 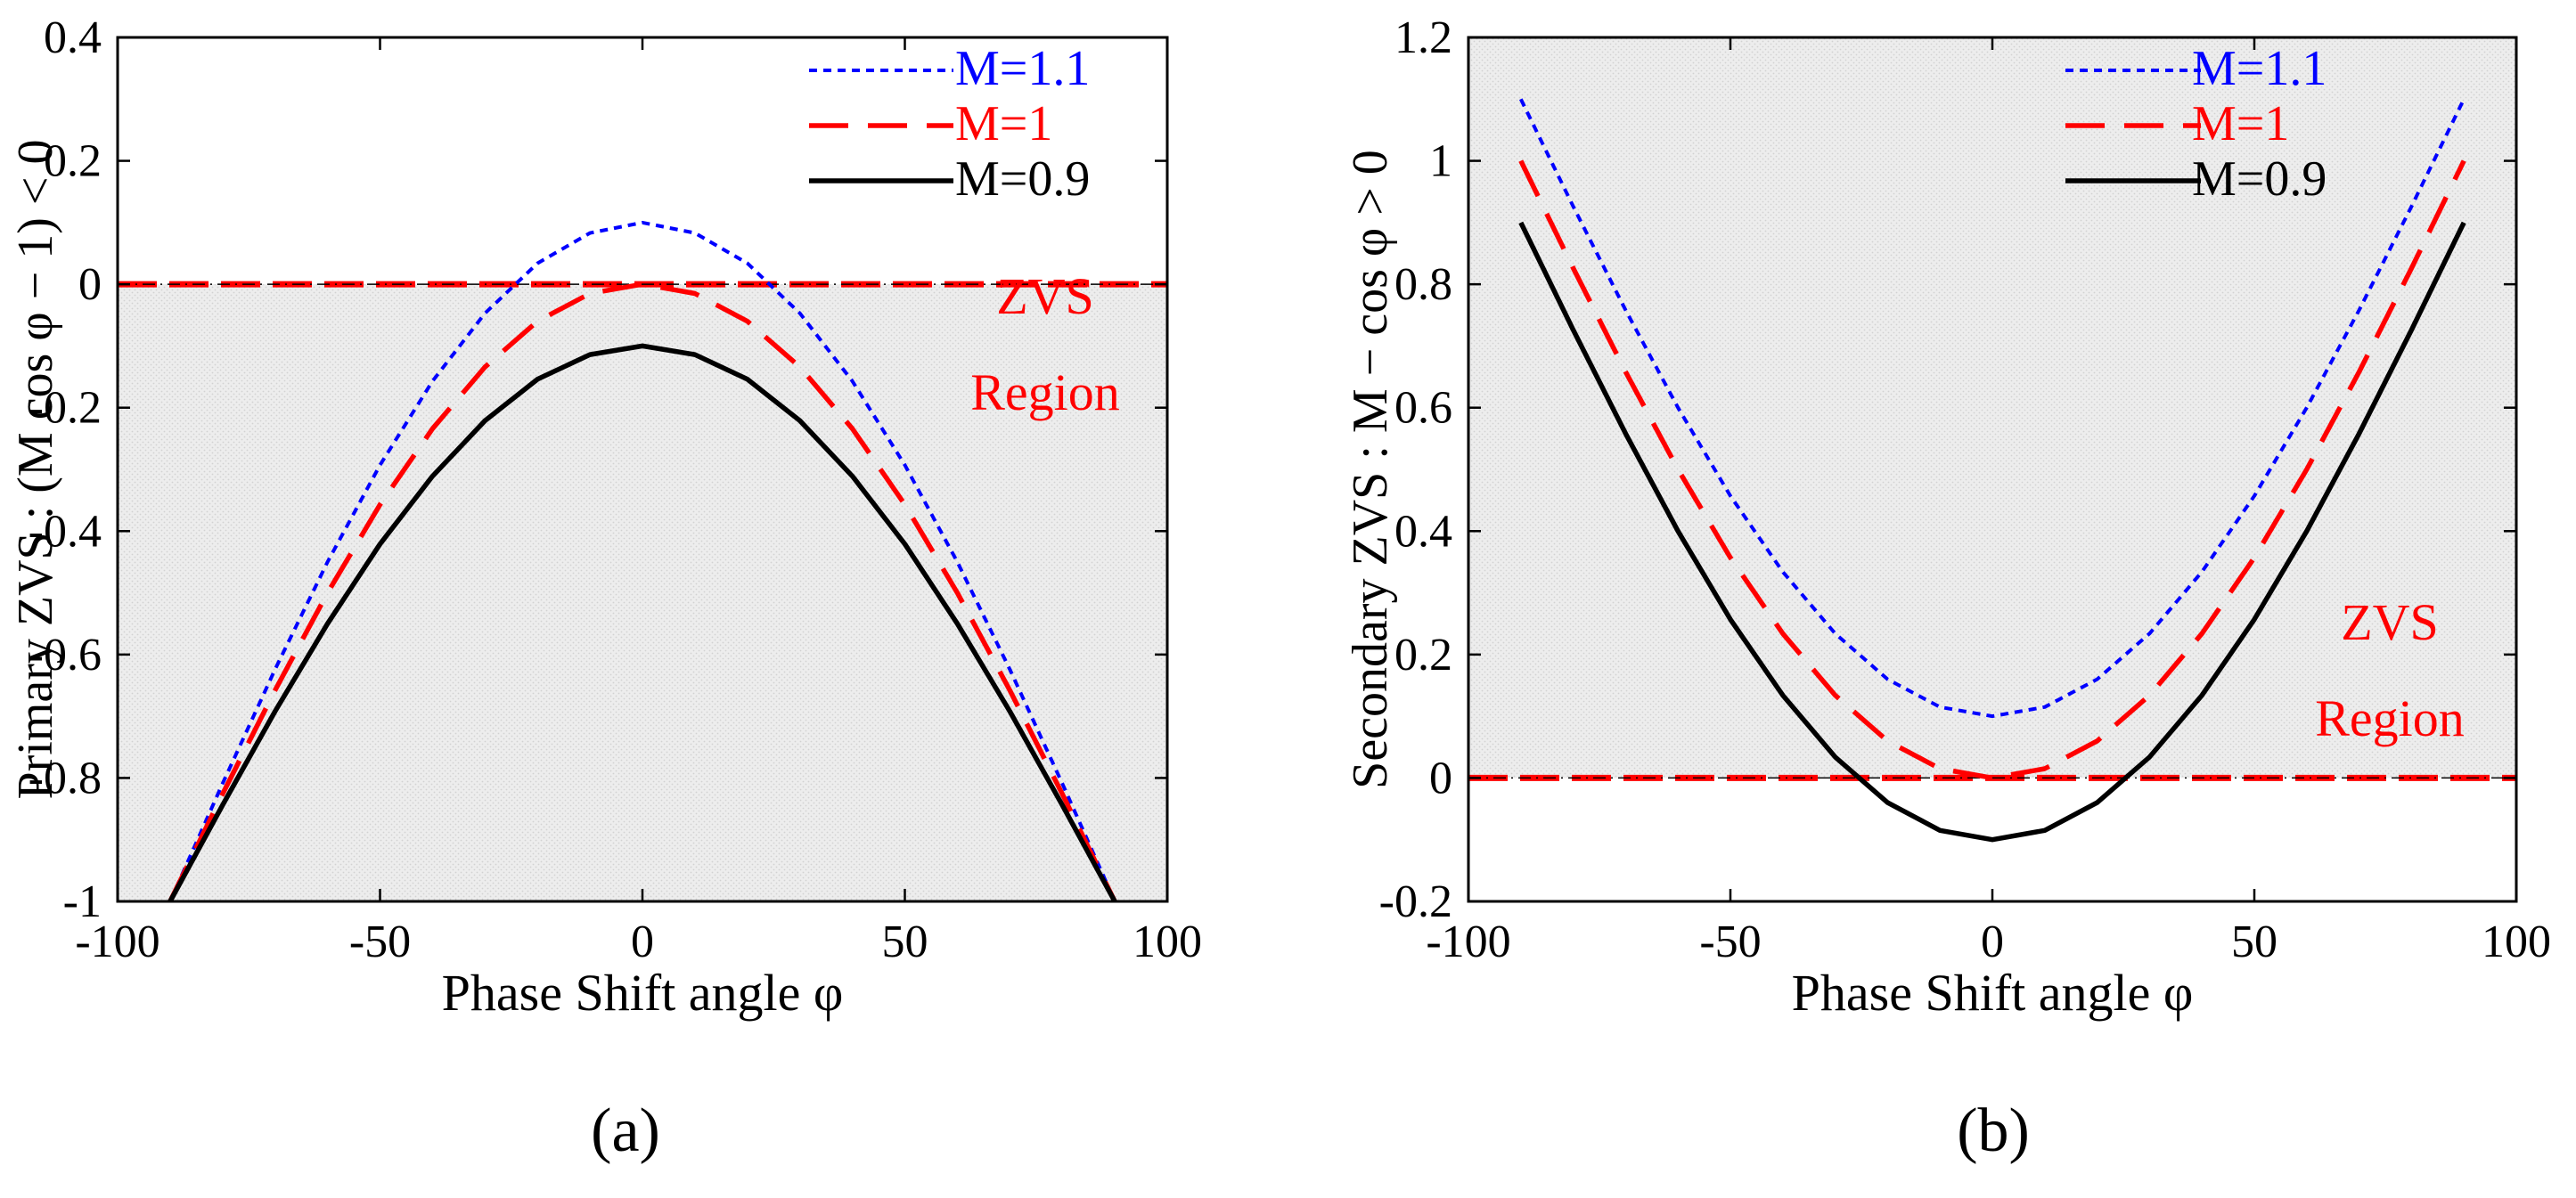 What do you see at coordinates (65, 531) in the screenshot?
I see `y-tick-label: -0.4` at bounding box center [65, 531].